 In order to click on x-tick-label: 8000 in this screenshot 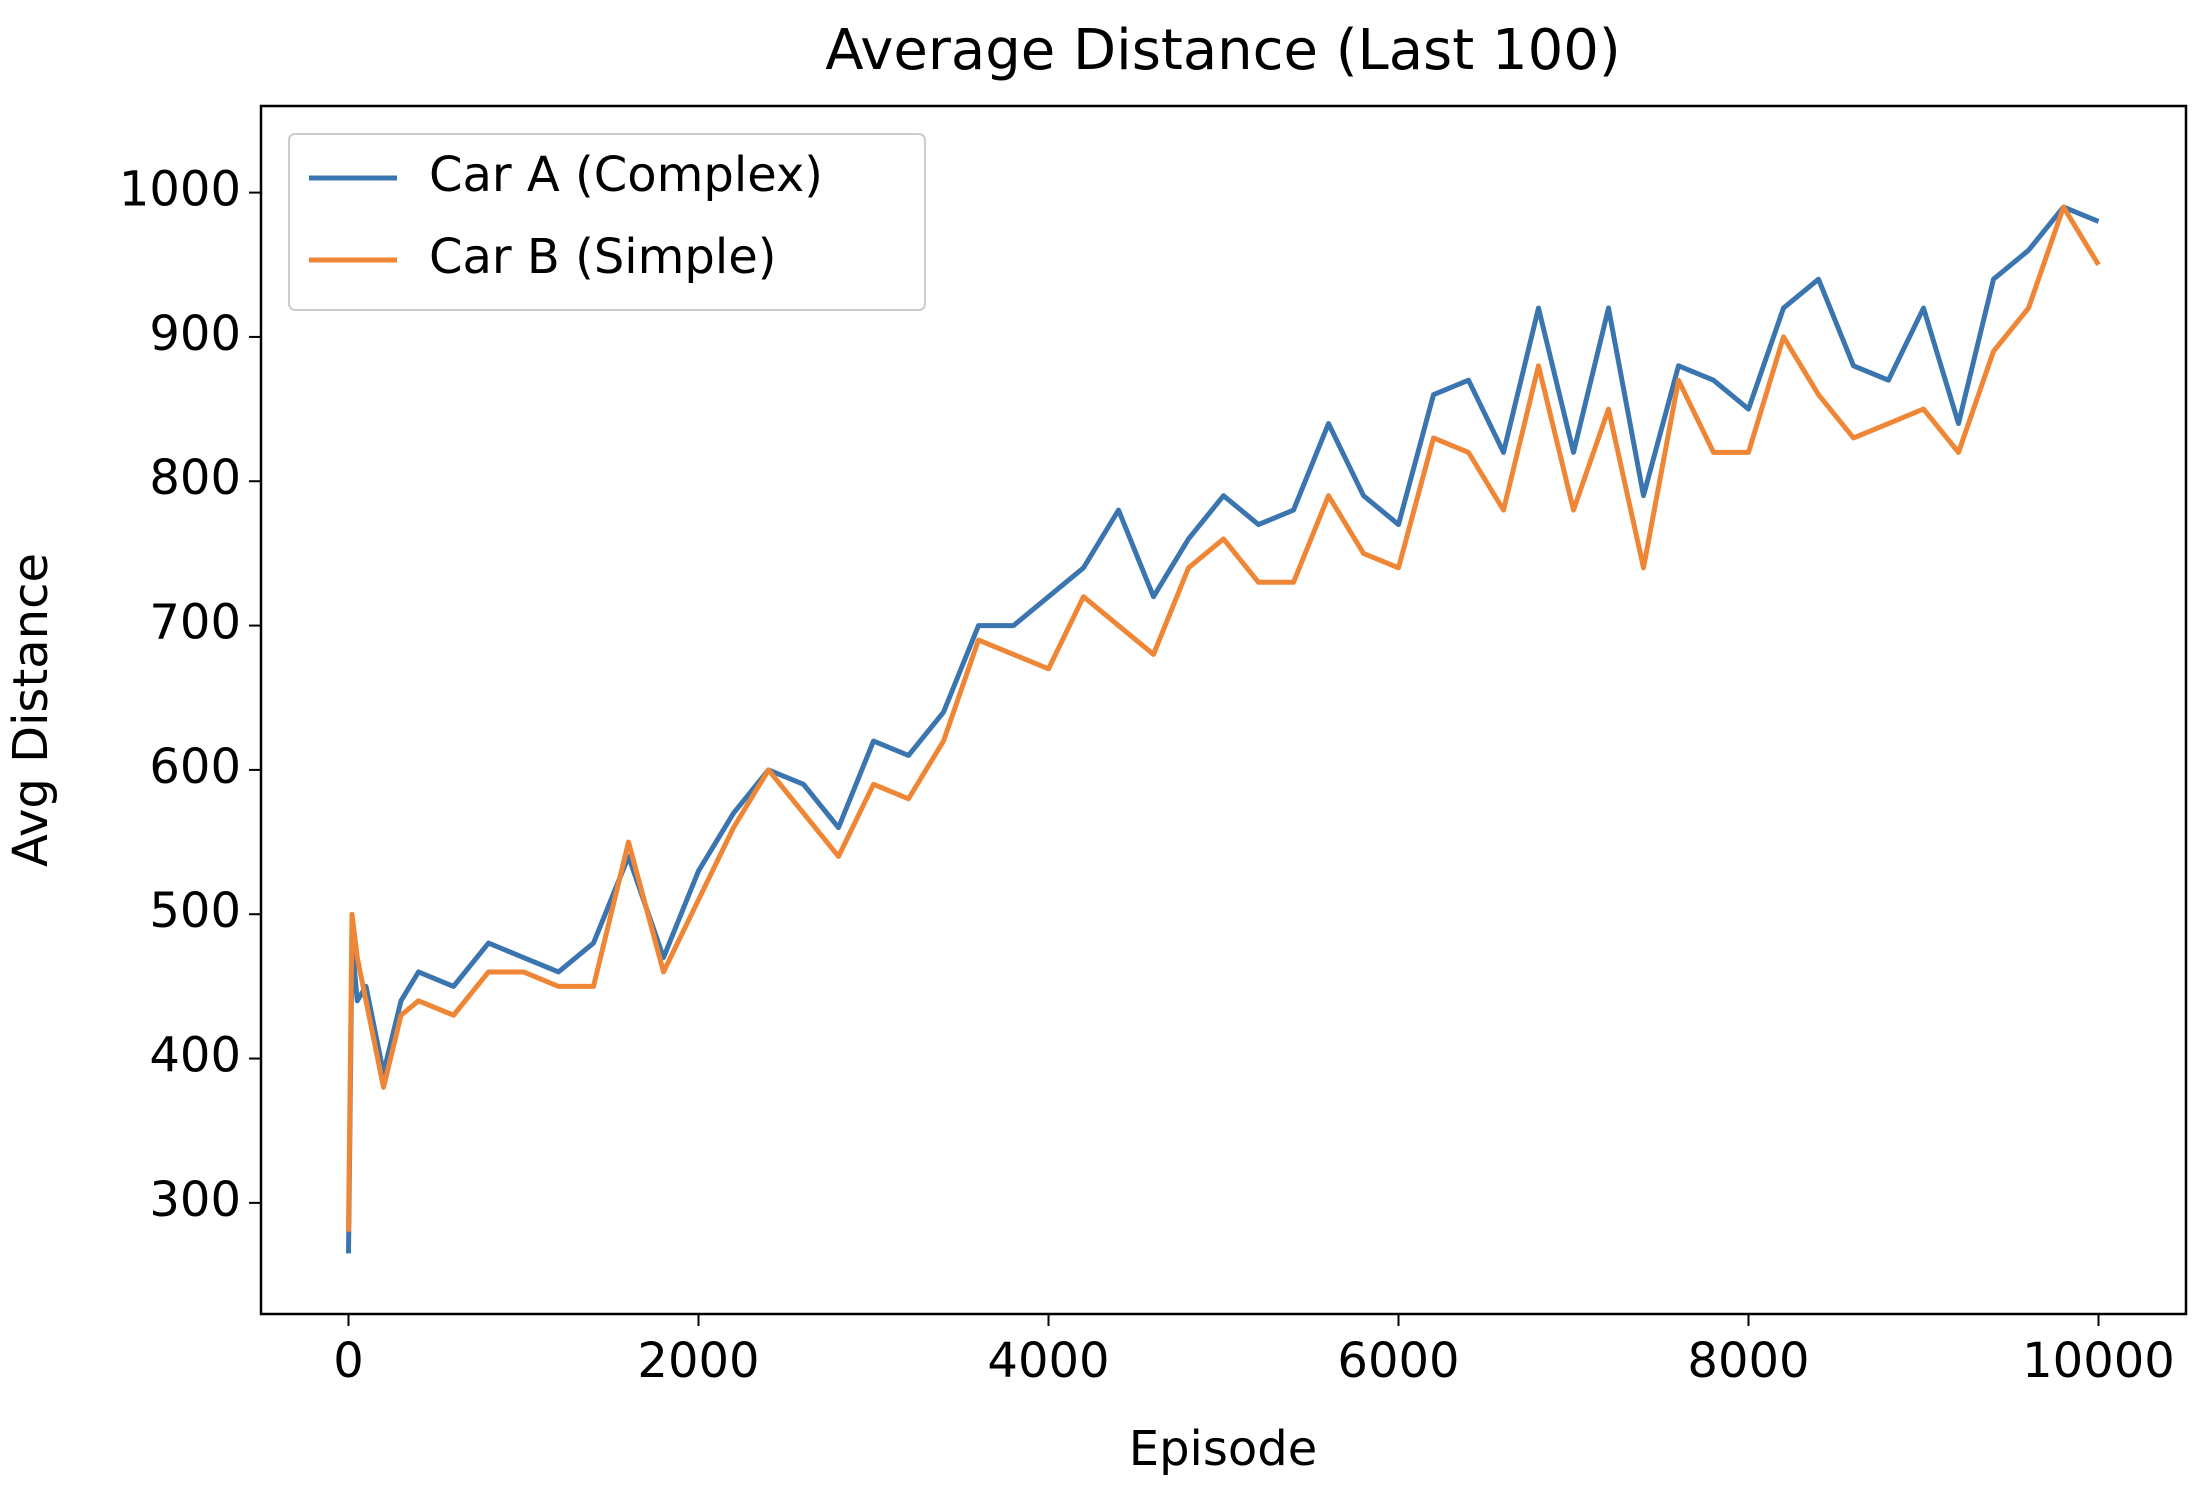, I will do `click(1748, 1361)`.